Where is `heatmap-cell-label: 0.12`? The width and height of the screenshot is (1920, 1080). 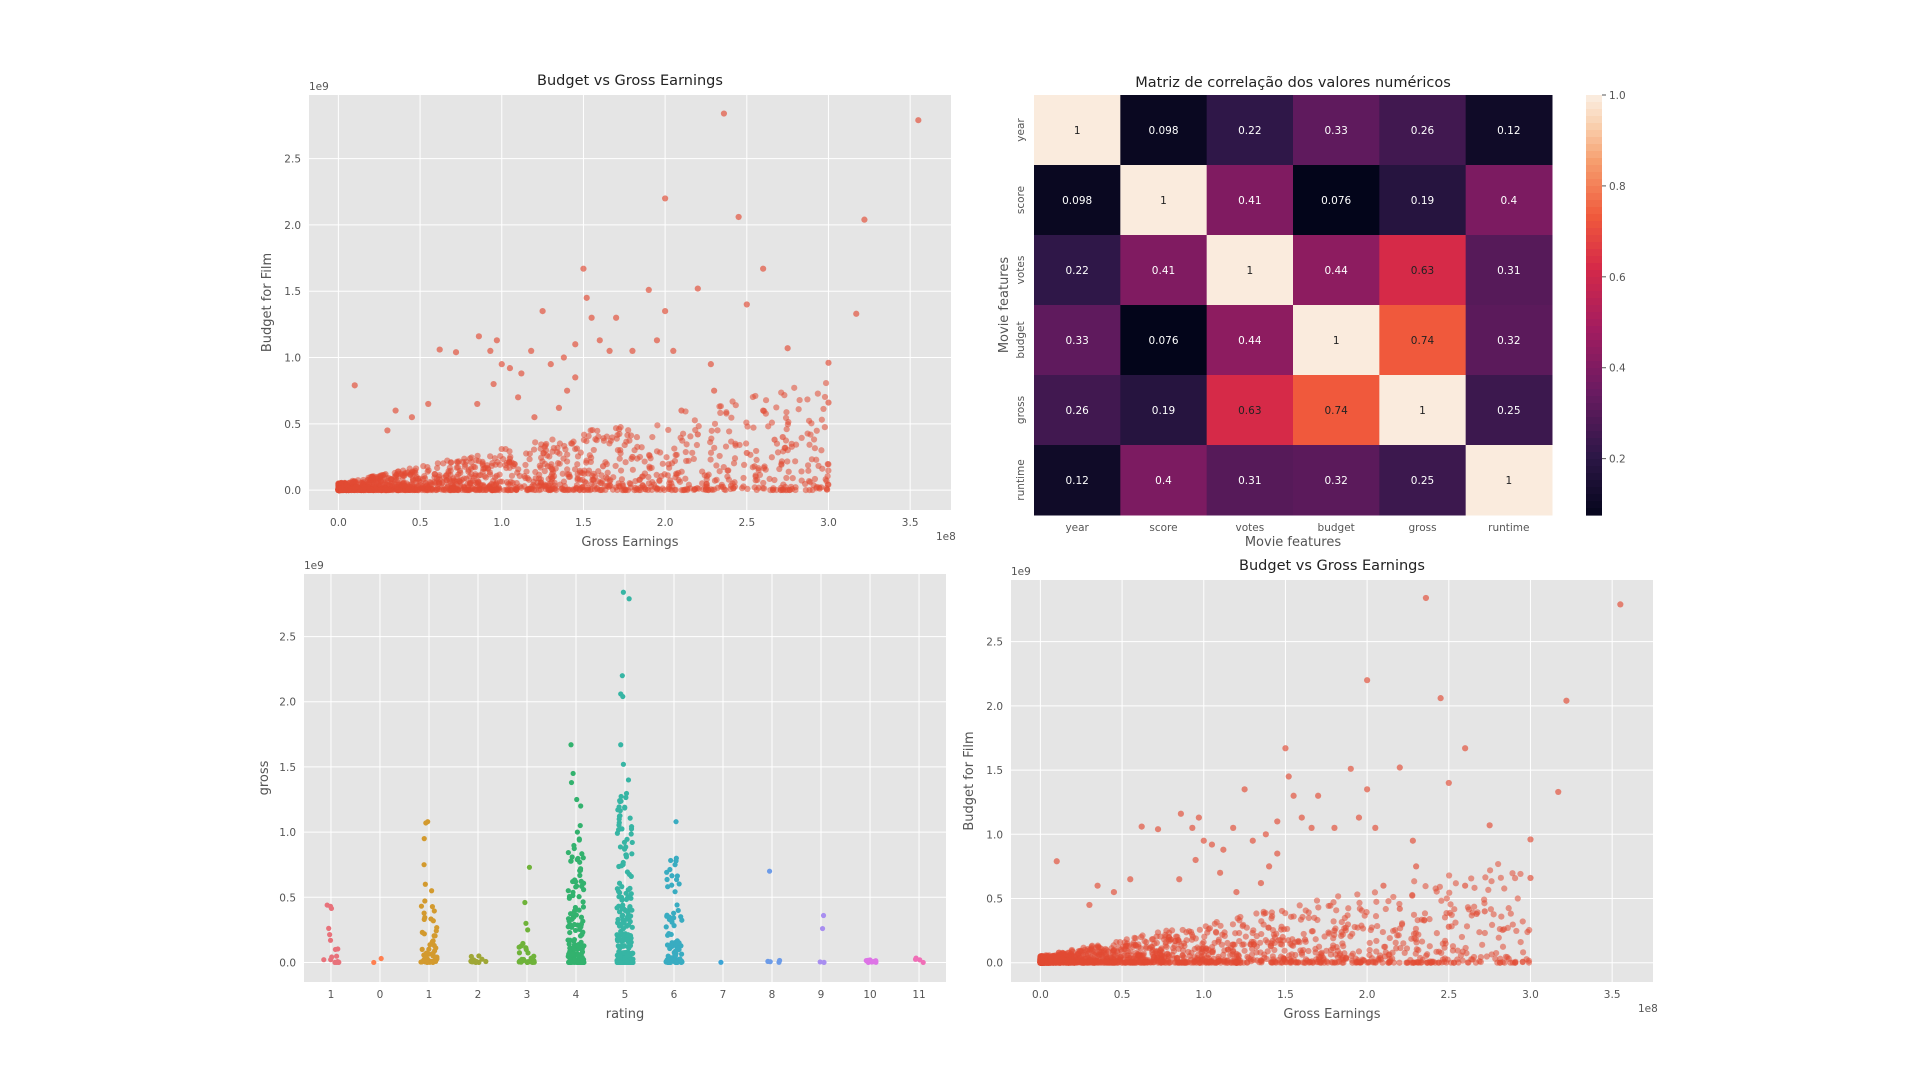 heatmap-cell-label: 0.12 is located at coordinates (1076, 481).